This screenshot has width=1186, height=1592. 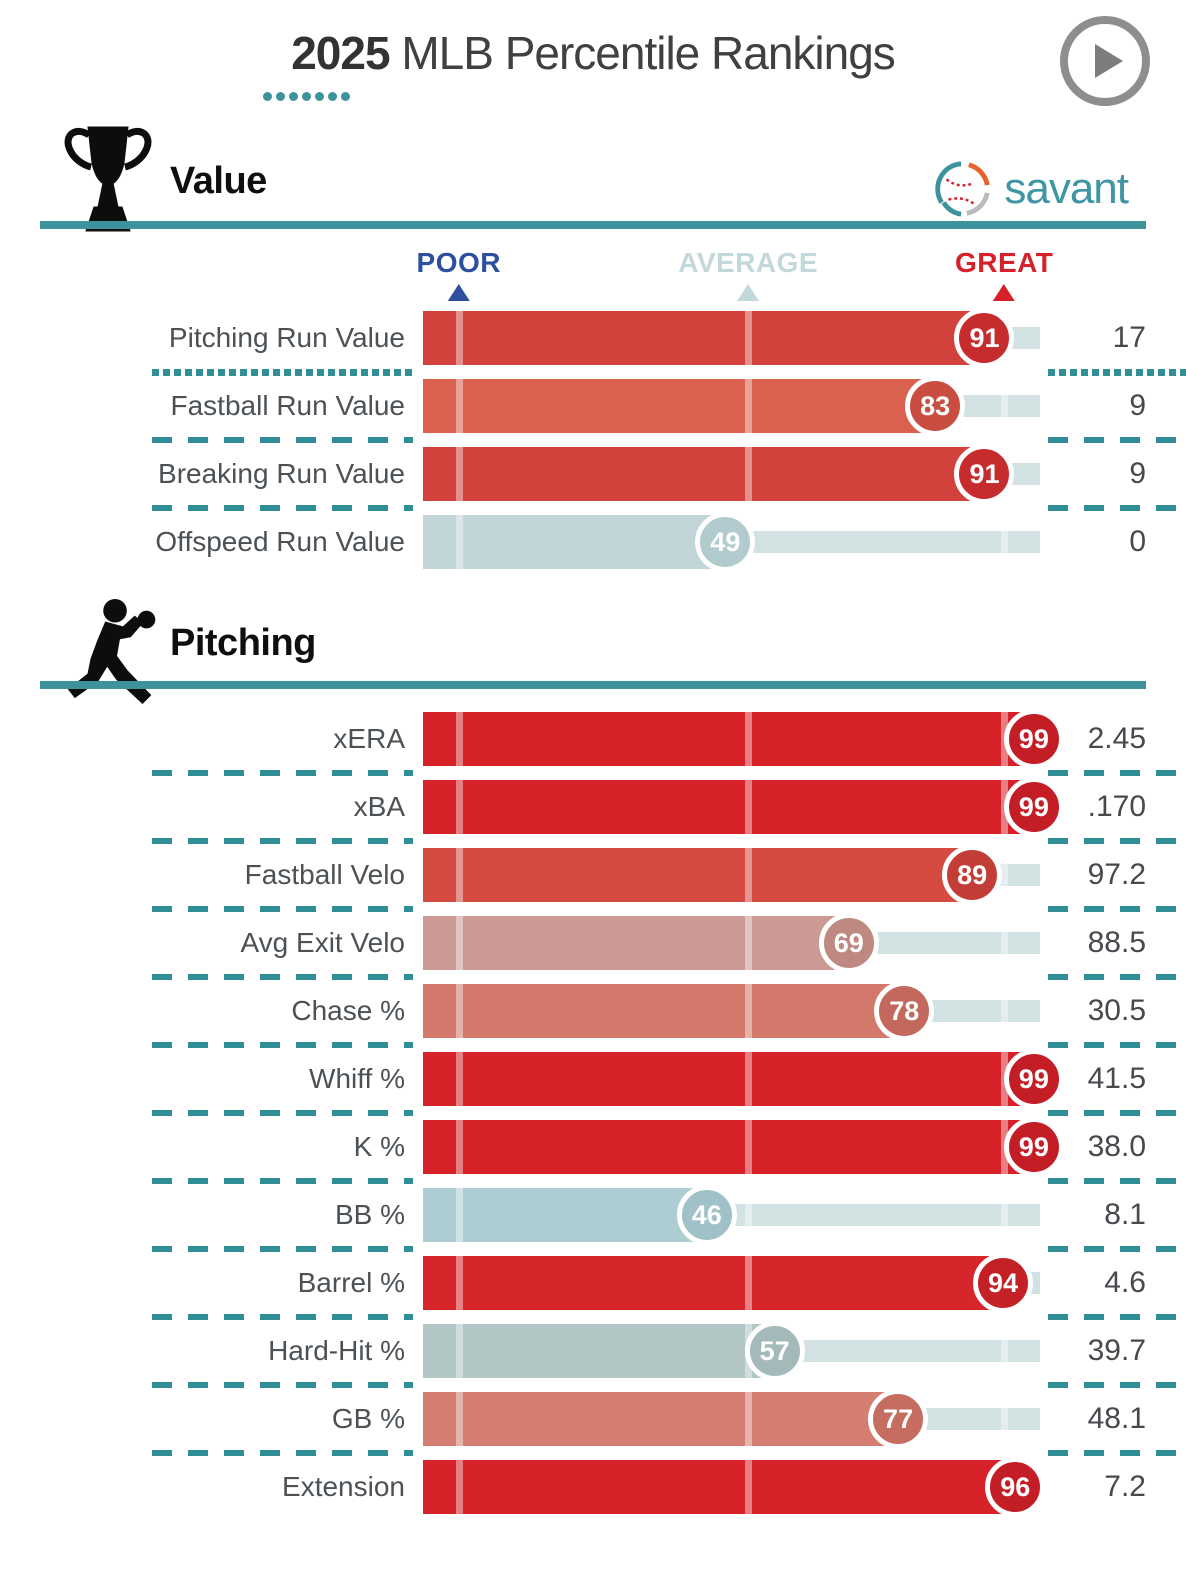 What do you see at coordinates (218, 181) in the screenshot?
I see `section-title-value: Value` at bounding box center [218, 181].